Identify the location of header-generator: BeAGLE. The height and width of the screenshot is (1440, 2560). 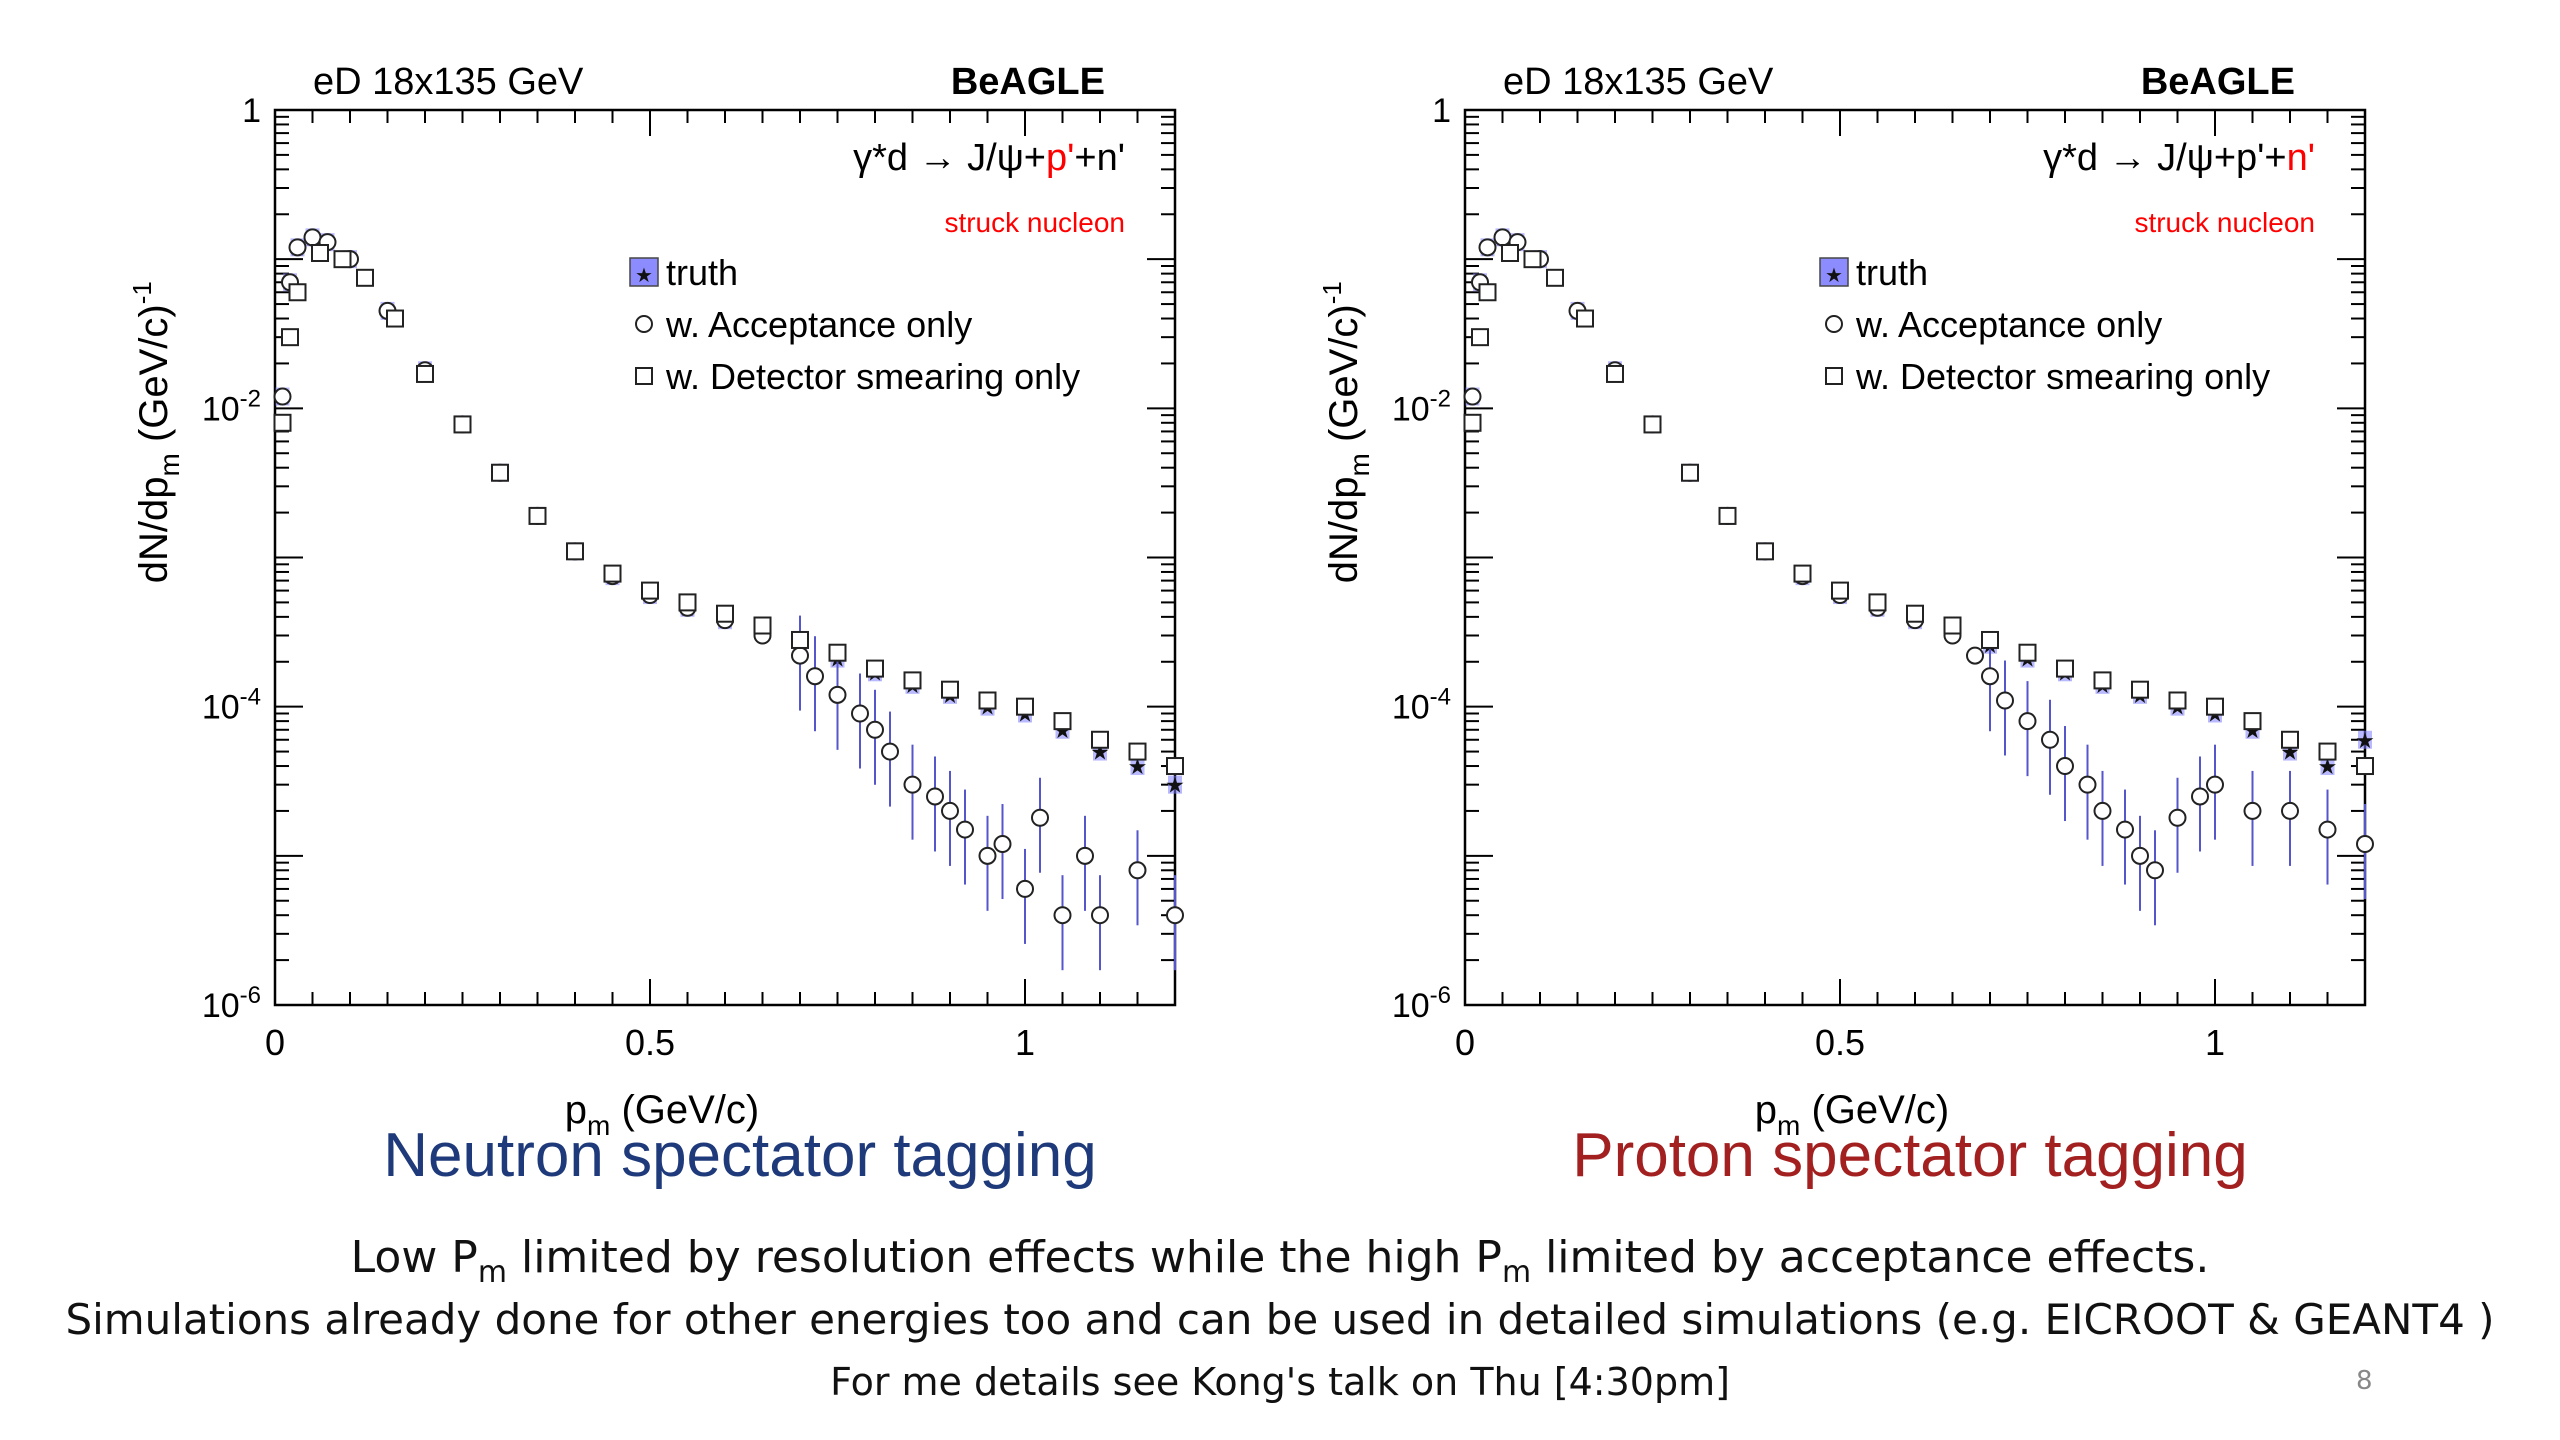
(2218, 82).